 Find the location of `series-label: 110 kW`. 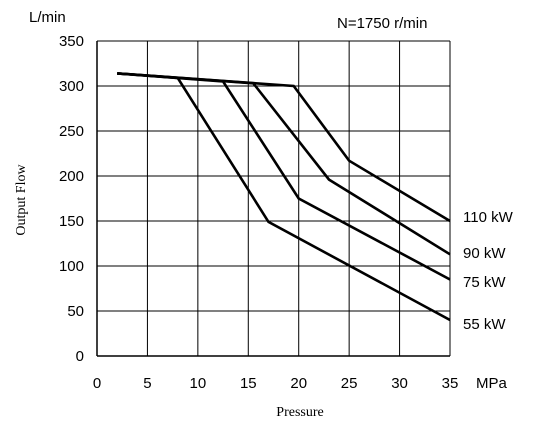

series-label: 110 kW is located at coordinates (488, 217).